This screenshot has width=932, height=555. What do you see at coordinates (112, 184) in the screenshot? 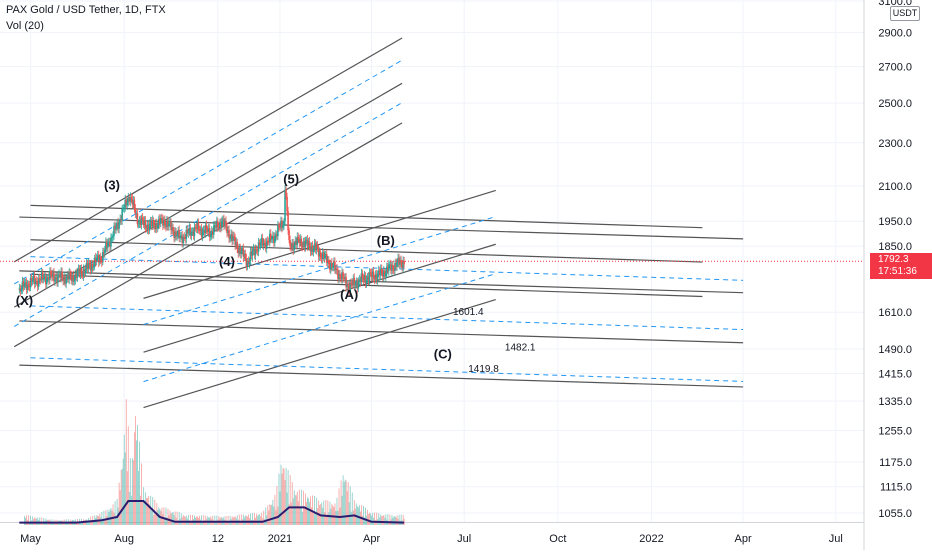
I see `wave-label: (3)` at bounding box center [112, 184].